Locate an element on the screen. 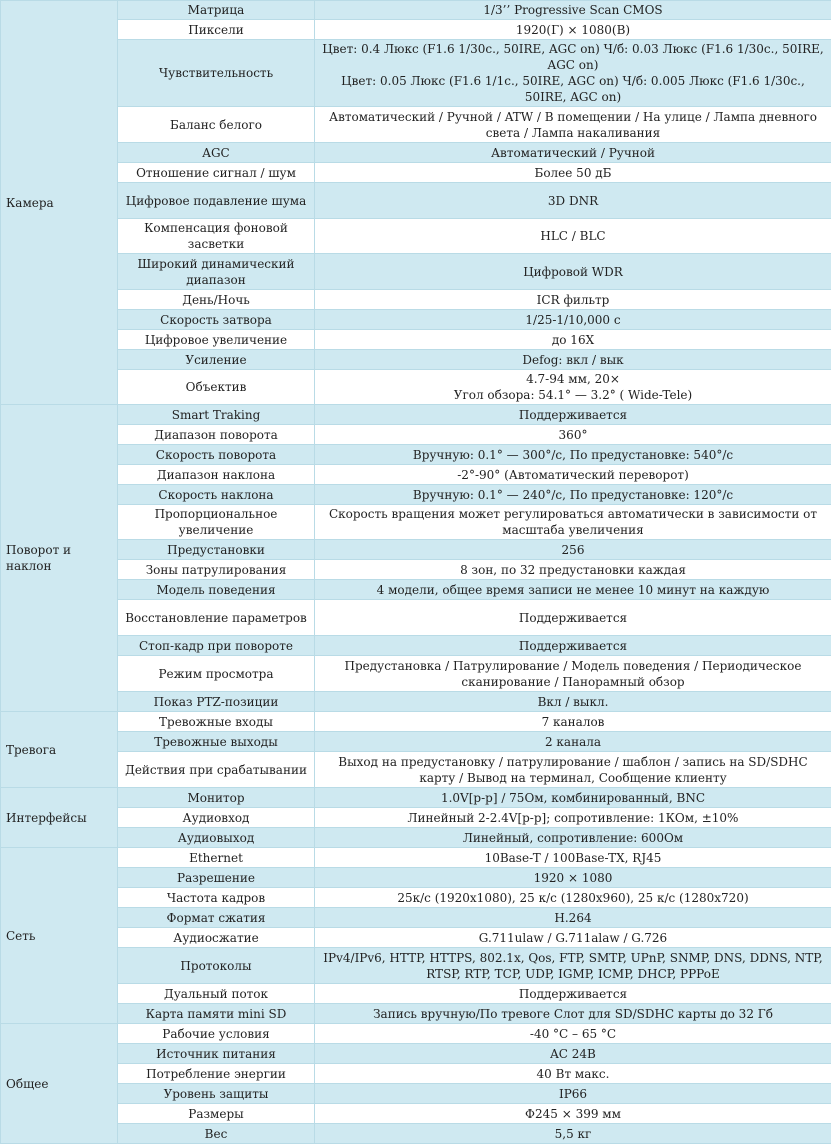  value-cell: H.264 is located at coordinates (573, 918).